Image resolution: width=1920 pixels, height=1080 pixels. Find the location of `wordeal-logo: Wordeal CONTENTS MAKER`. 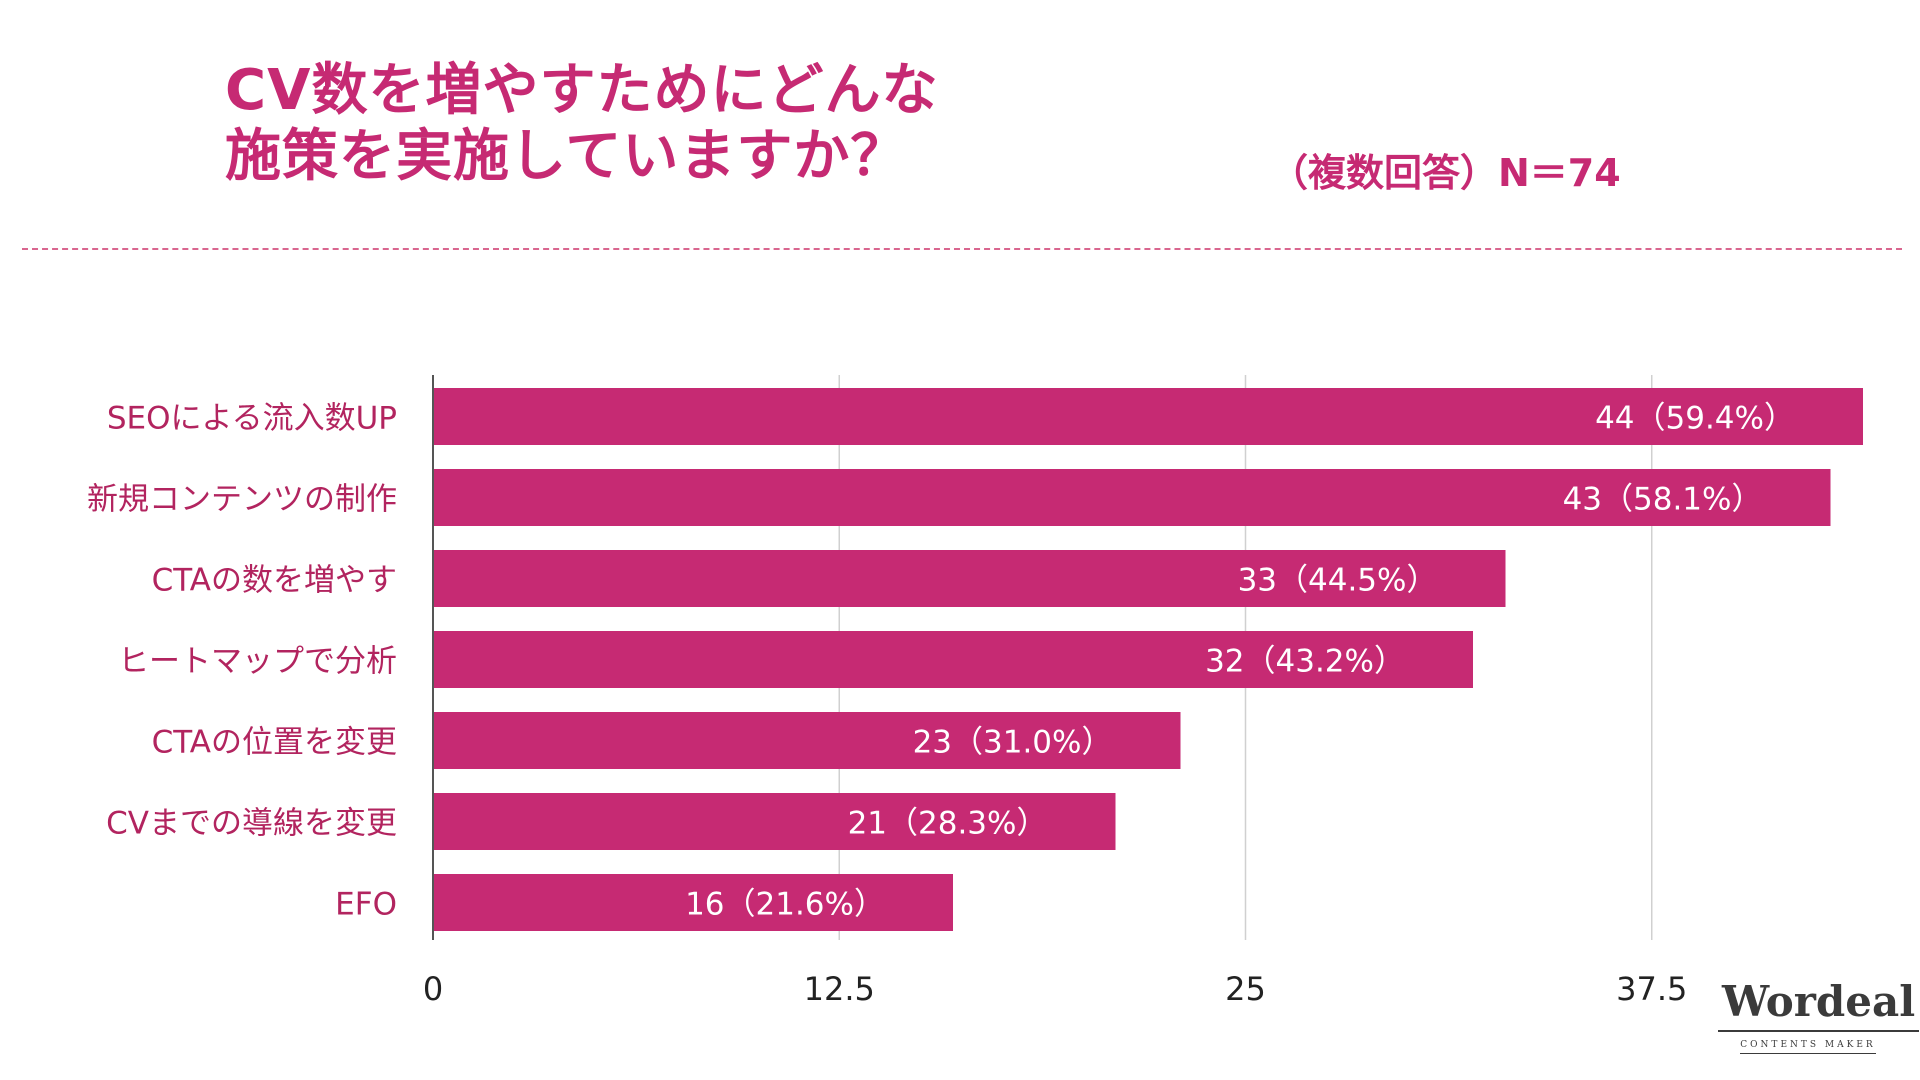

wordeal-logo: Wordeal CONTENTS MAKER is located at coordinates (1819, 1016).